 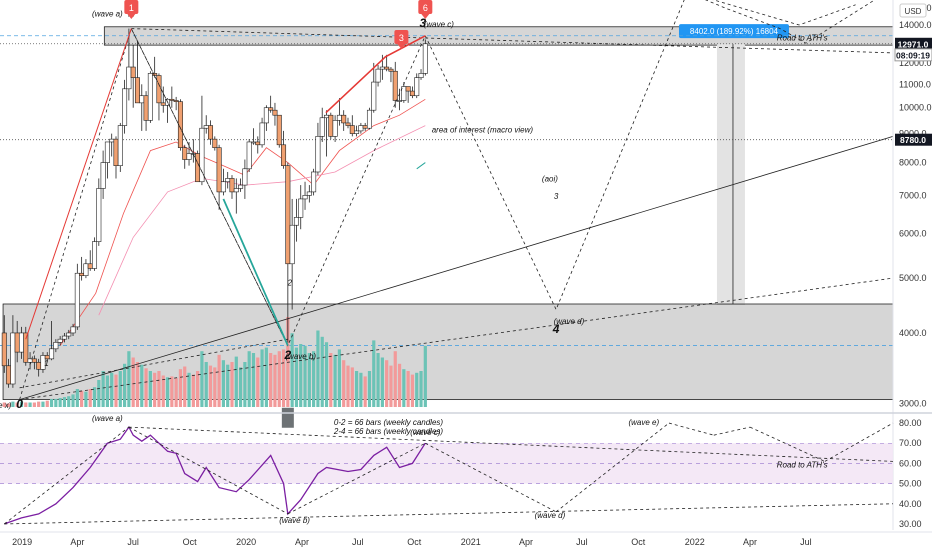 What do you see at coordinates (107, 13) in the screenshot?
I see `wave-label: (wave a)` at bounding box center [107, 13].